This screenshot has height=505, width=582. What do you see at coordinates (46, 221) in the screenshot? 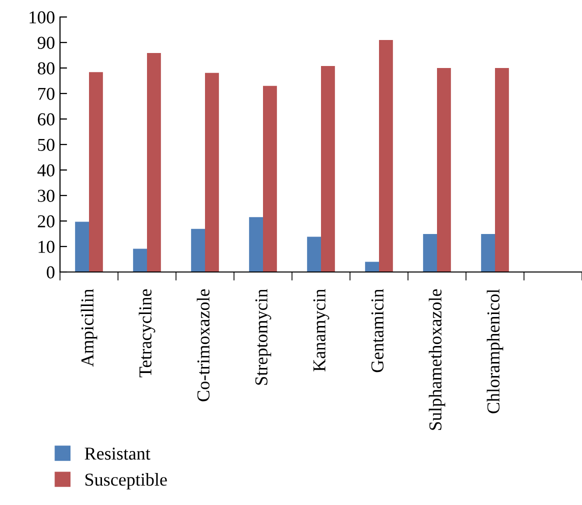
I see `y-tick-label: 20` at bounding box center [46, 221].